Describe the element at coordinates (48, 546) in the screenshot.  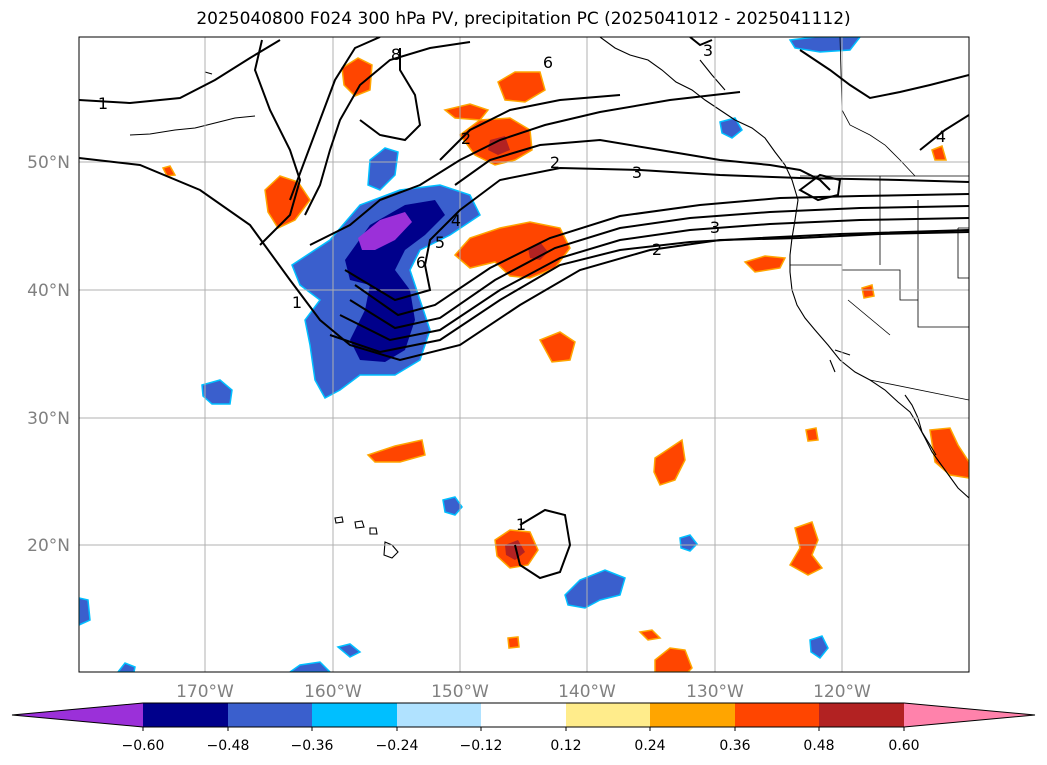
I see `lat-label: 20°N` at that location.